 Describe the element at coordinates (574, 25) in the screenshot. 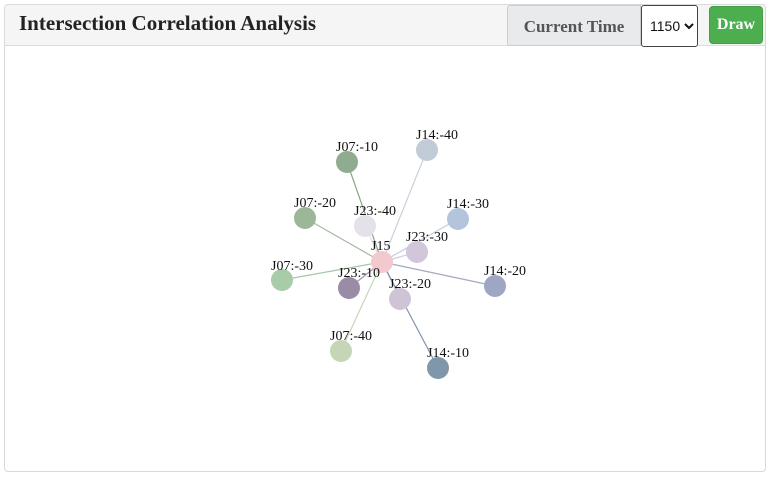

I see `current-time-label: Current Time` at that location.